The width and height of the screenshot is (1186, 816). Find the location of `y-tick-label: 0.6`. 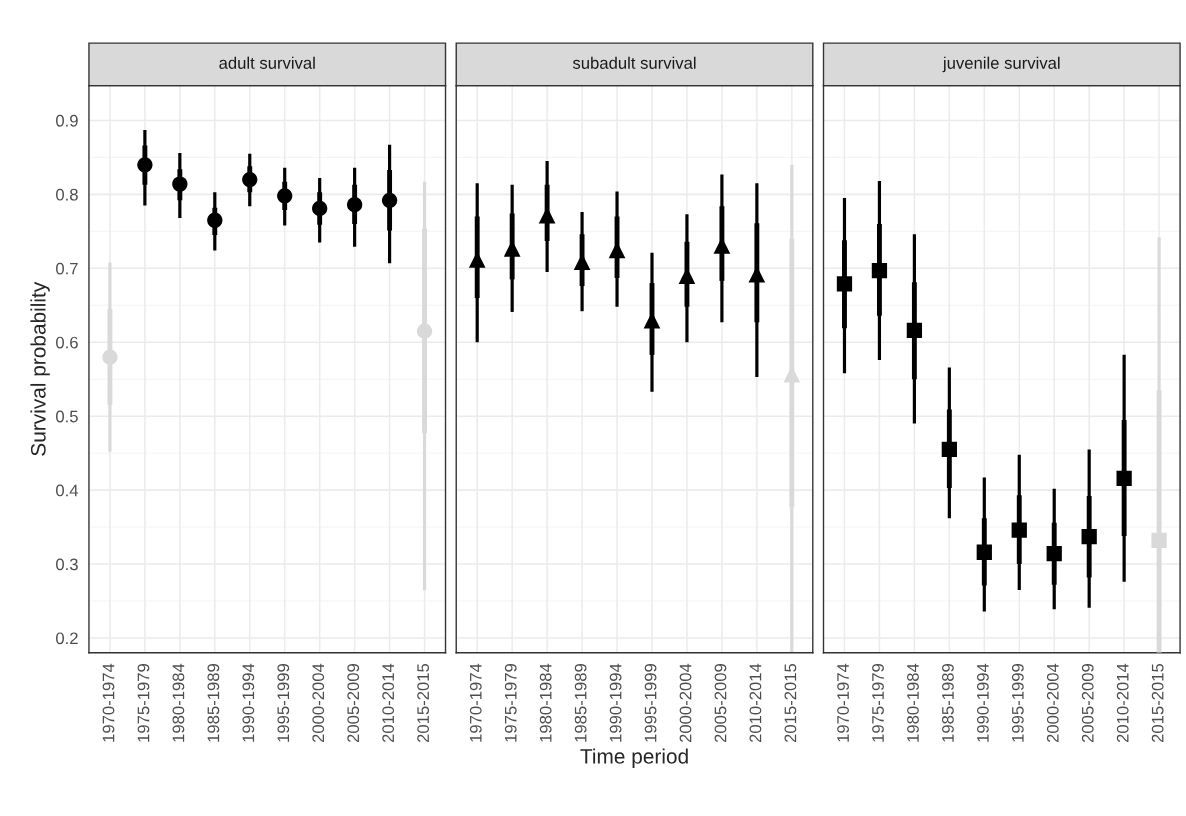

y-tick-label: 0.6 is located at coordinates (67, 342).